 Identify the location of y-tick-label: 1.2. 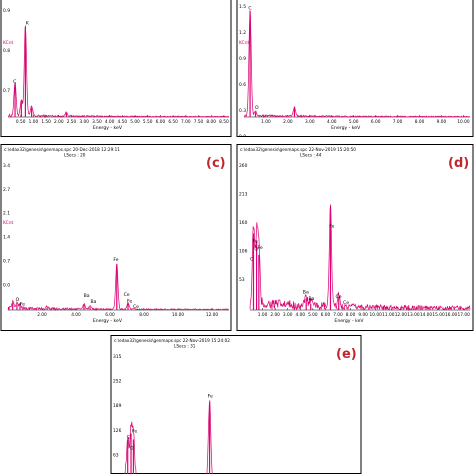
(242, 33).